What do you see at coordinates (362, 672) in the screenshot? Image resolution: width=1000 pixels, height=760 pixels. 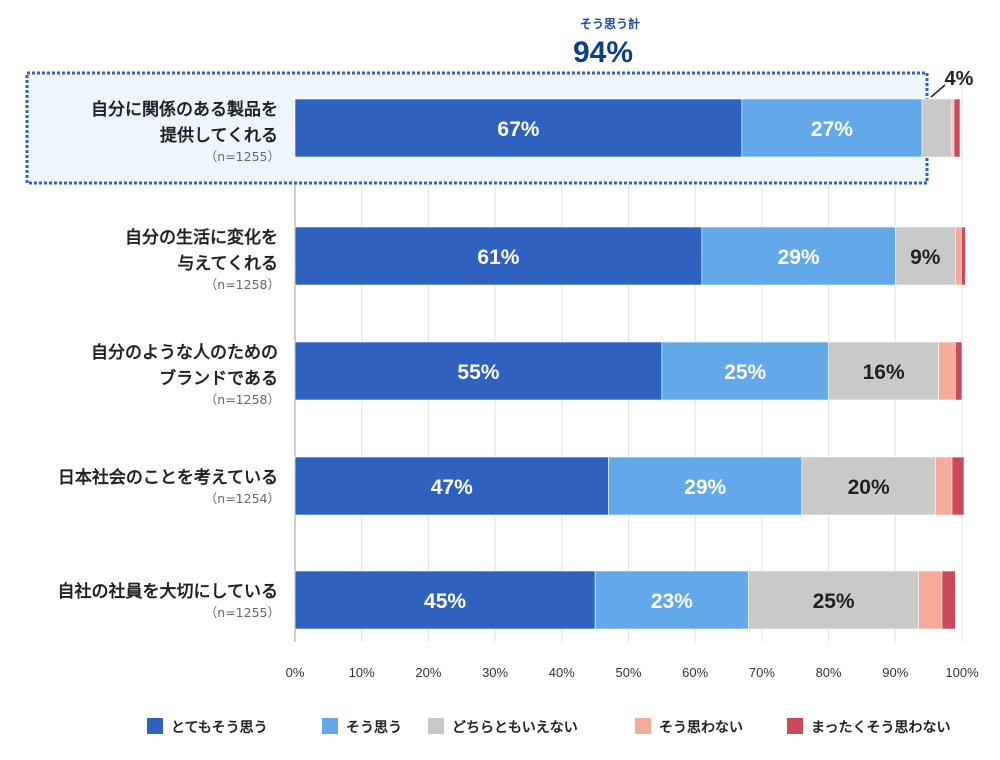 I see `x-tick-label: 10%` at bounding box center [362, 672].